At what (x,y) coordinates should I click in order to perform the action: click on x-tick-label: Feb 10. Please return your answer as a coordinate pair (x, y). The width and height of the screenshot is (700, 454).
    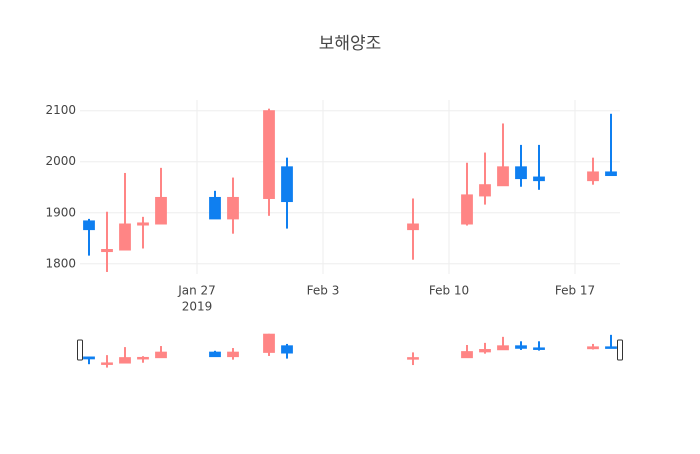
    Looking at the image, I should click on (449, 291).